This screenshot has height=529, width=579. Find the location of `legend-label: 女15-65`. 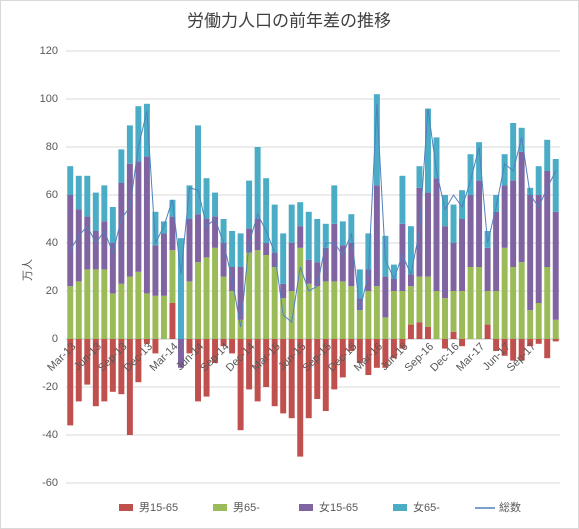

legend-label: 女15-65 is located at coordinates (338, 507).